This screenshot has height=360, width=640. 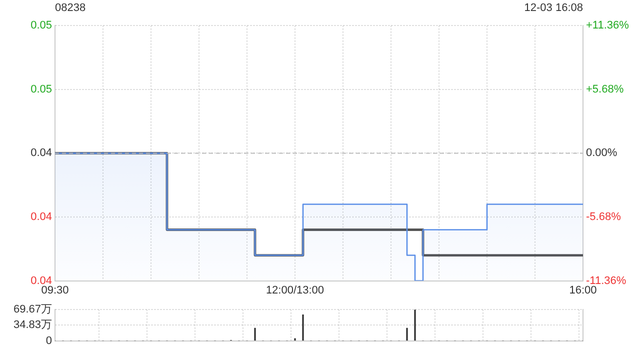 I want to click on y-tick-label: 0, so click(x=49, y=340).